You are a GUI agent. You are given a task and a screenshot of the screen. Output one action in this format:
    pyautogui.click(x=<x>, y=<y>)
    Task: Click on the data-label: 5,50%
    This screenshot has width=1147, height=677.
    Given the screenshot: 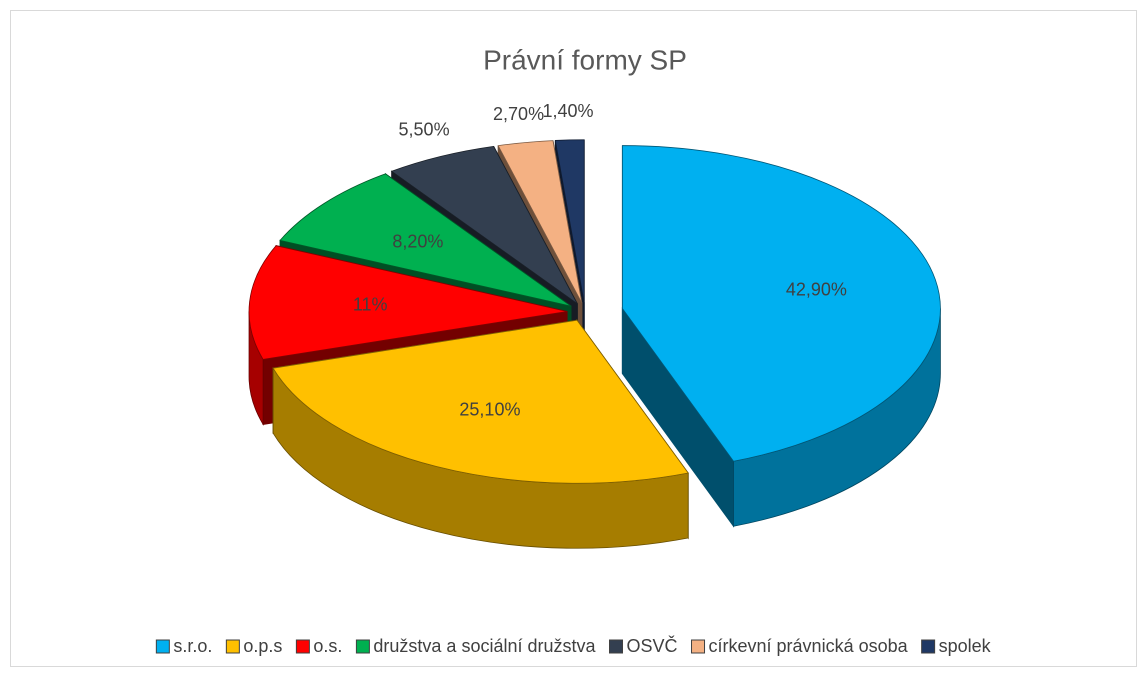 What is the action you would take?
    pyautogui.click(x=424, y=130)
    